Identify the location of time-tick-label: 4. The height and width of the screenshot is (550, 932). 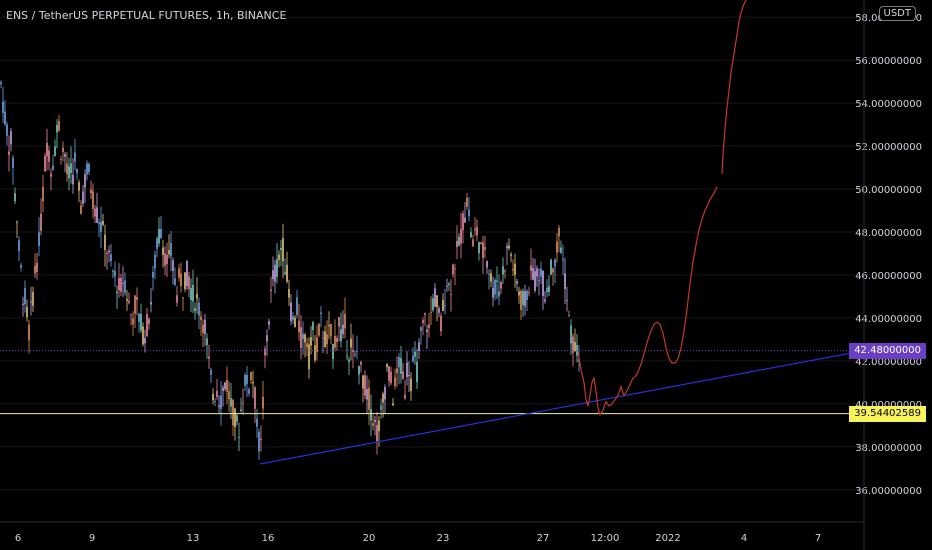
(744, 538).